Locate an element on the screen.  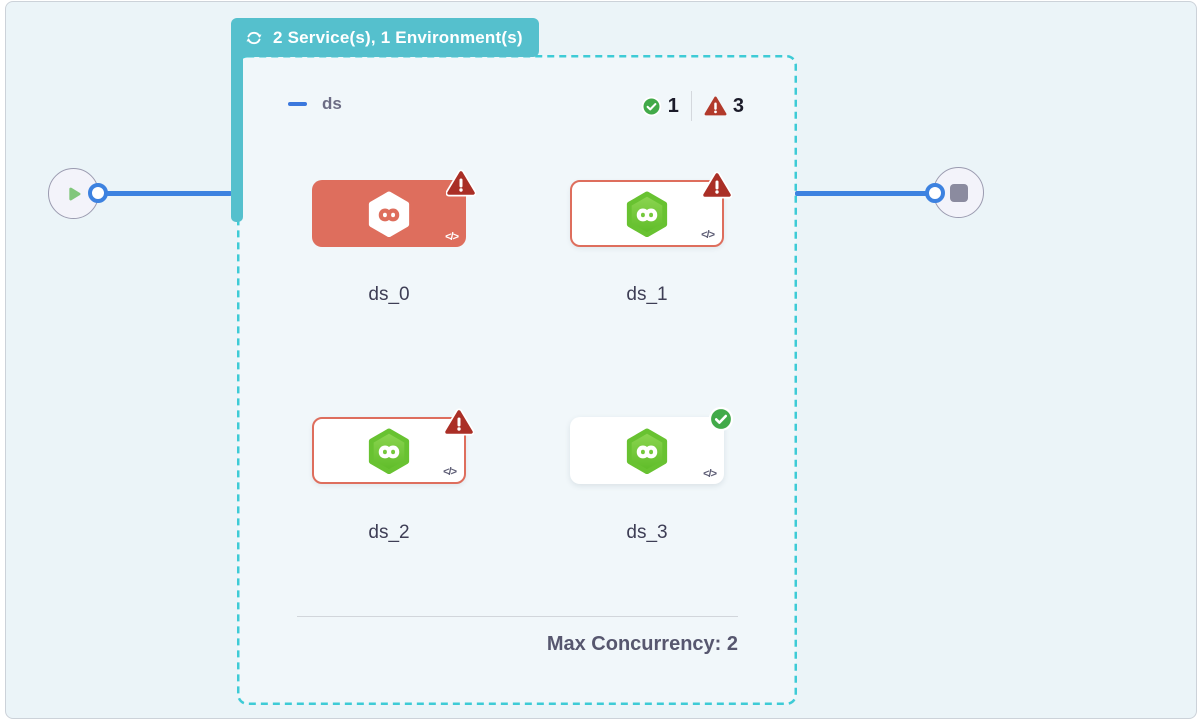
loop-icon is located at coordinates (254, 38).